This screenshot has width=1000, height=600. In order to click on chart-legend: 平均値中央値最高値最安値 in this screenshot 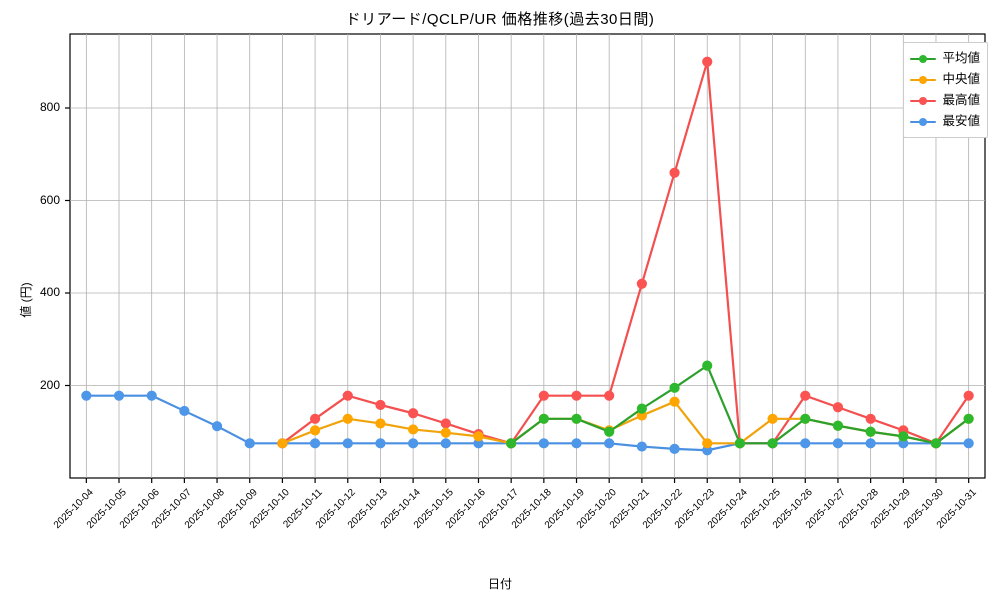, I will do `click(945, 90)`.